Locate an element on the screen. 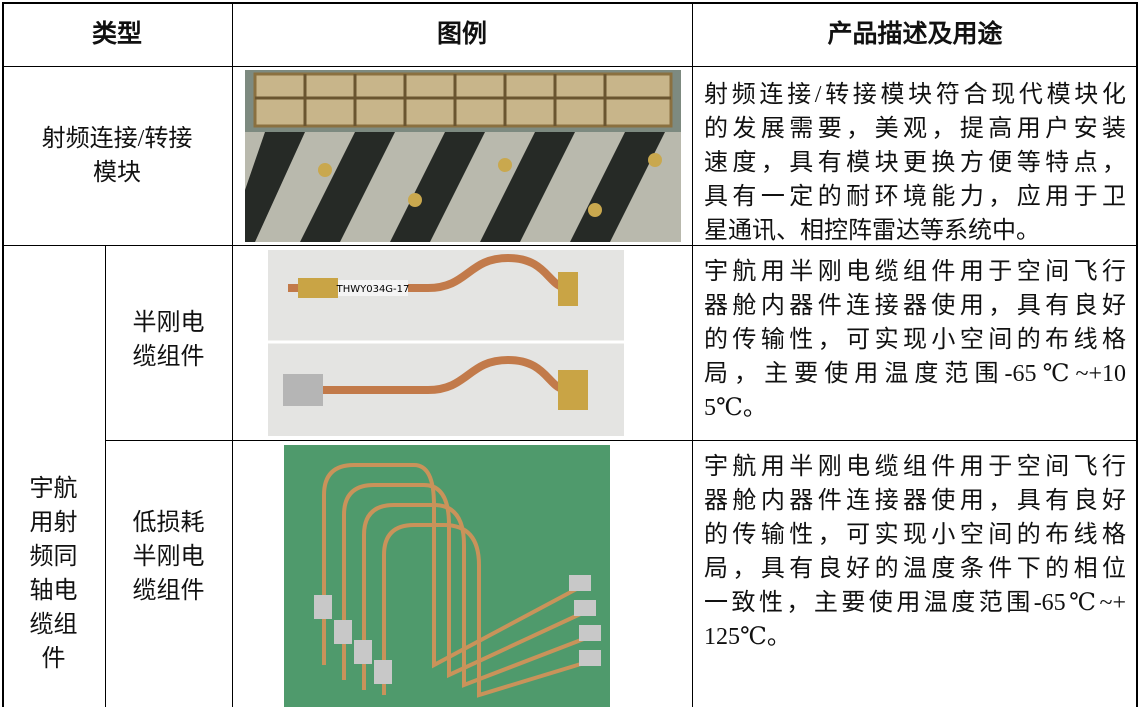 This screenshot has width=1140, height=707. text-line: 125℃。 is located at coordinates (747, 637).